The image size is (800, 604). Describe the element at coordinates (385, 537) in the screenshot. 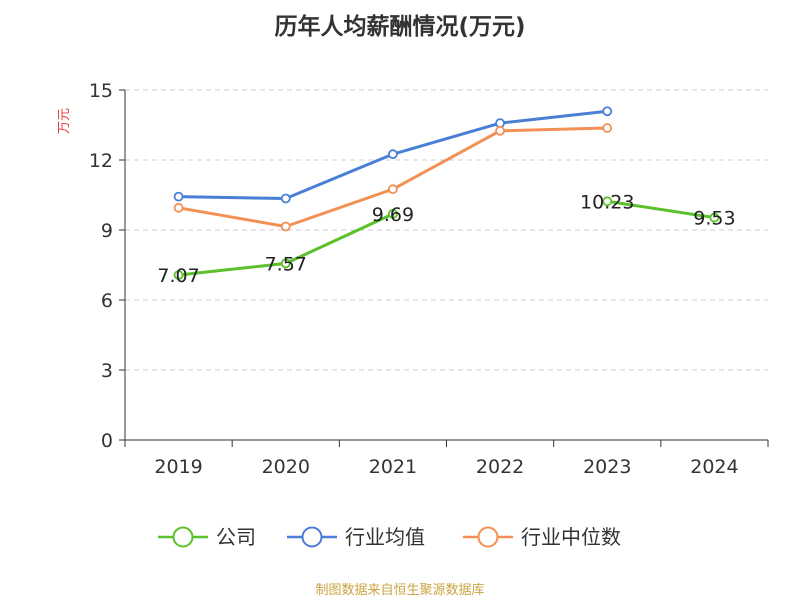

I see `legend-label: 行业均值` at that location.